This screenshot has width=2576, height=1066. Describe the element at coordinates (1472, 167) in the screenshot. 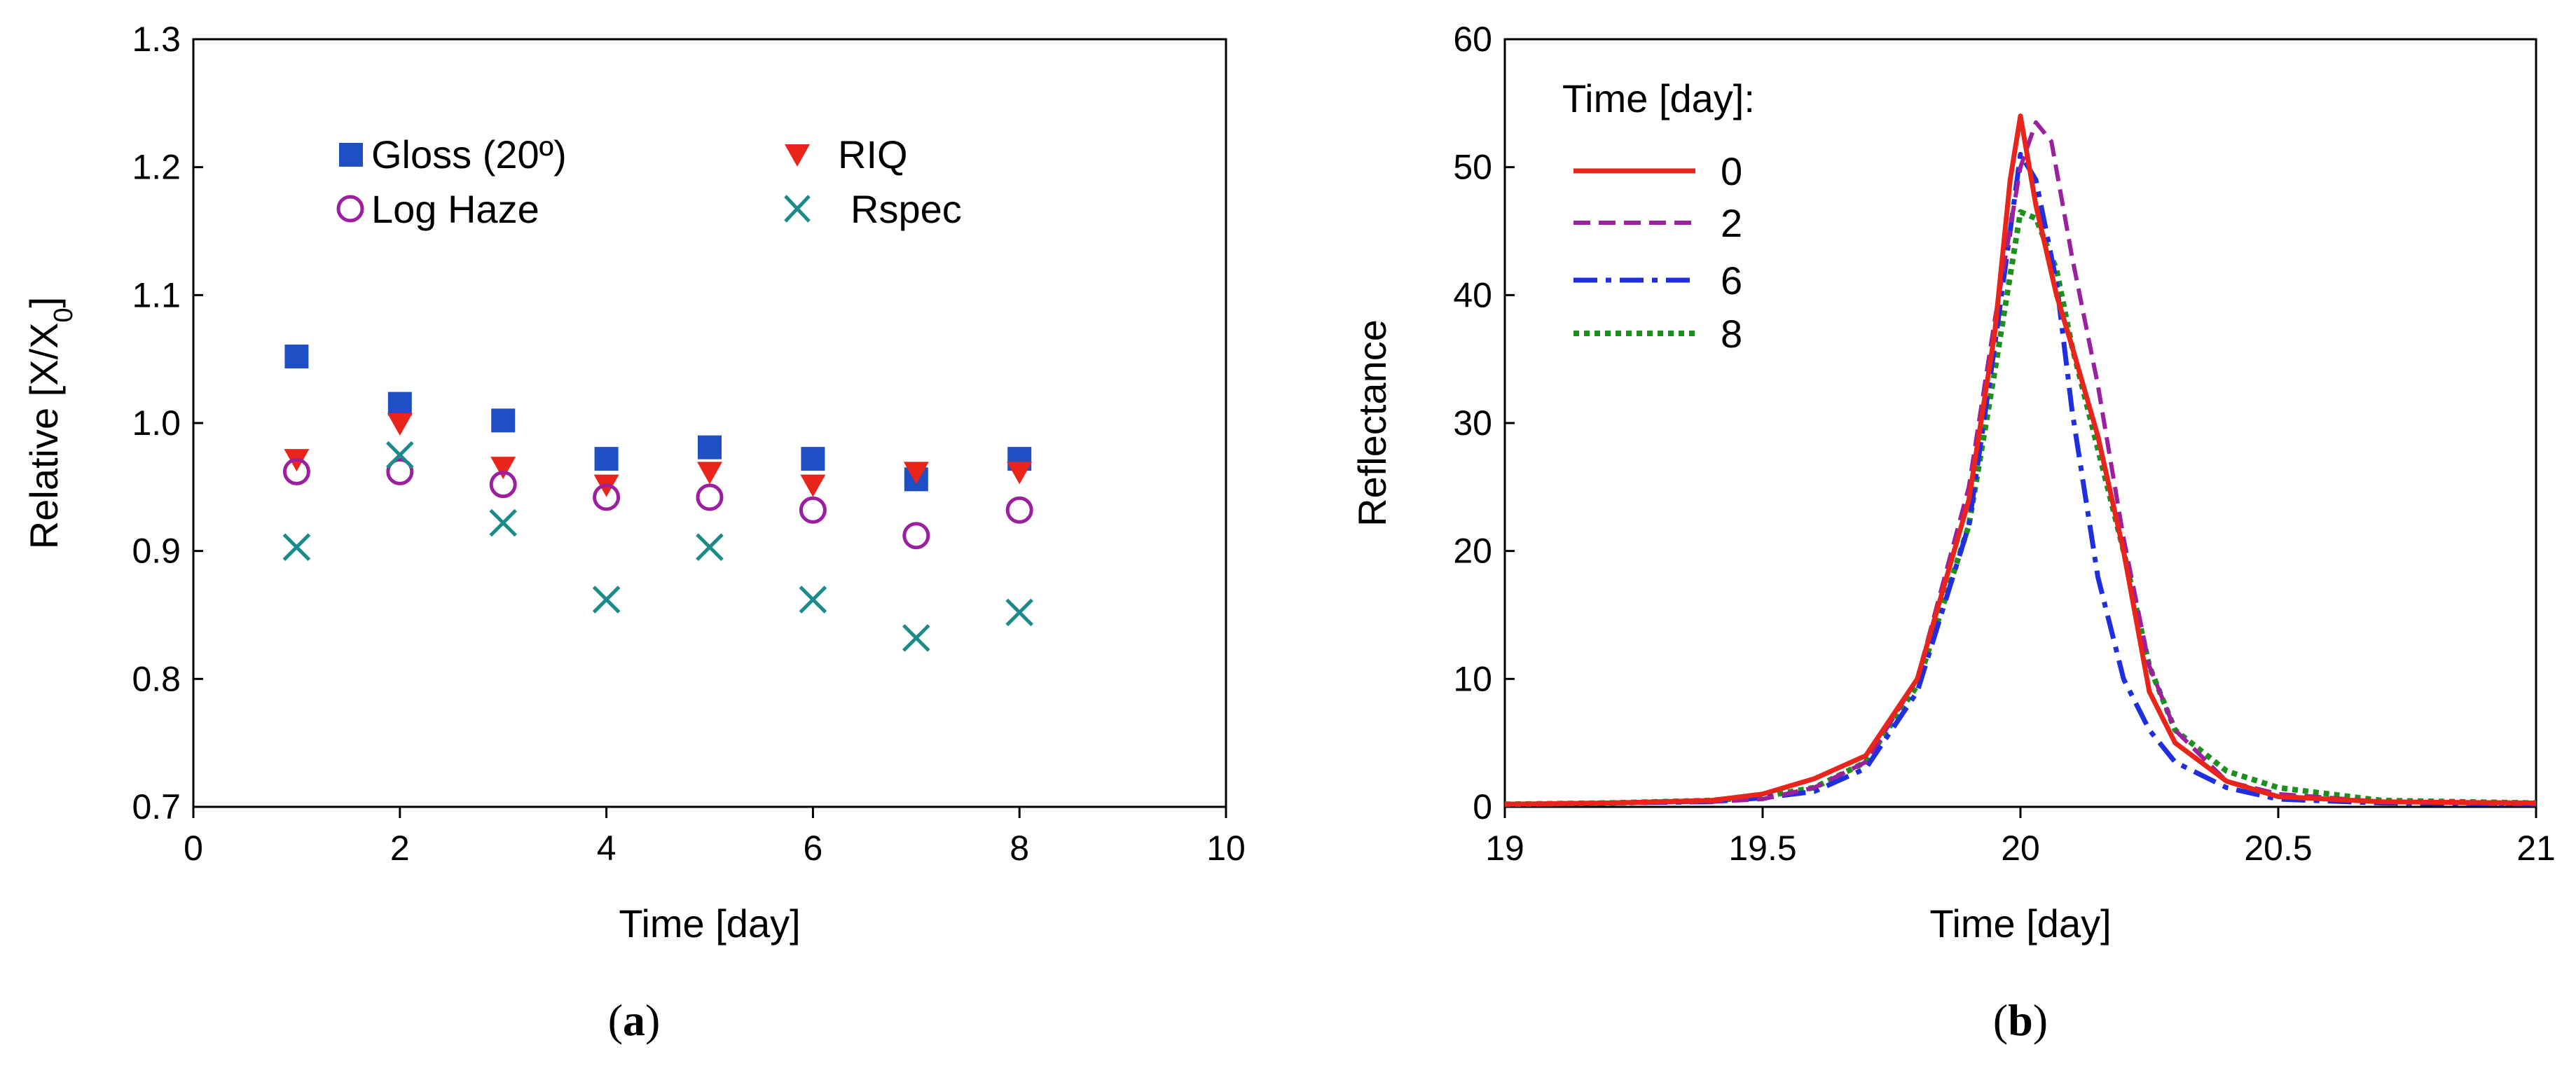

I see `y-tick-label: 50` at that location.